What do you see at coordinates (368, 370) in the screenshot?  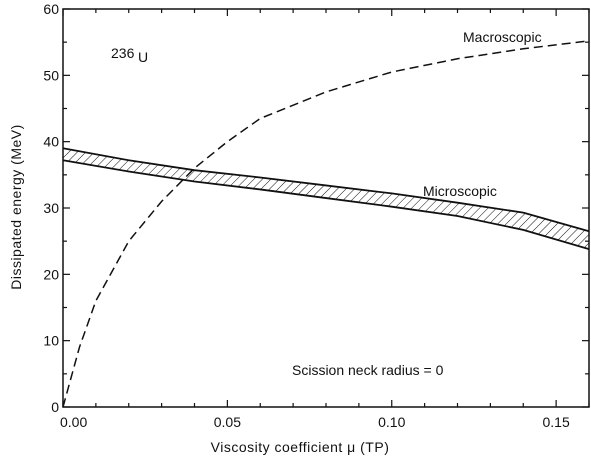 I see `scission-annotation: Scission neck radius = 0` at bounding box center [368, 370].